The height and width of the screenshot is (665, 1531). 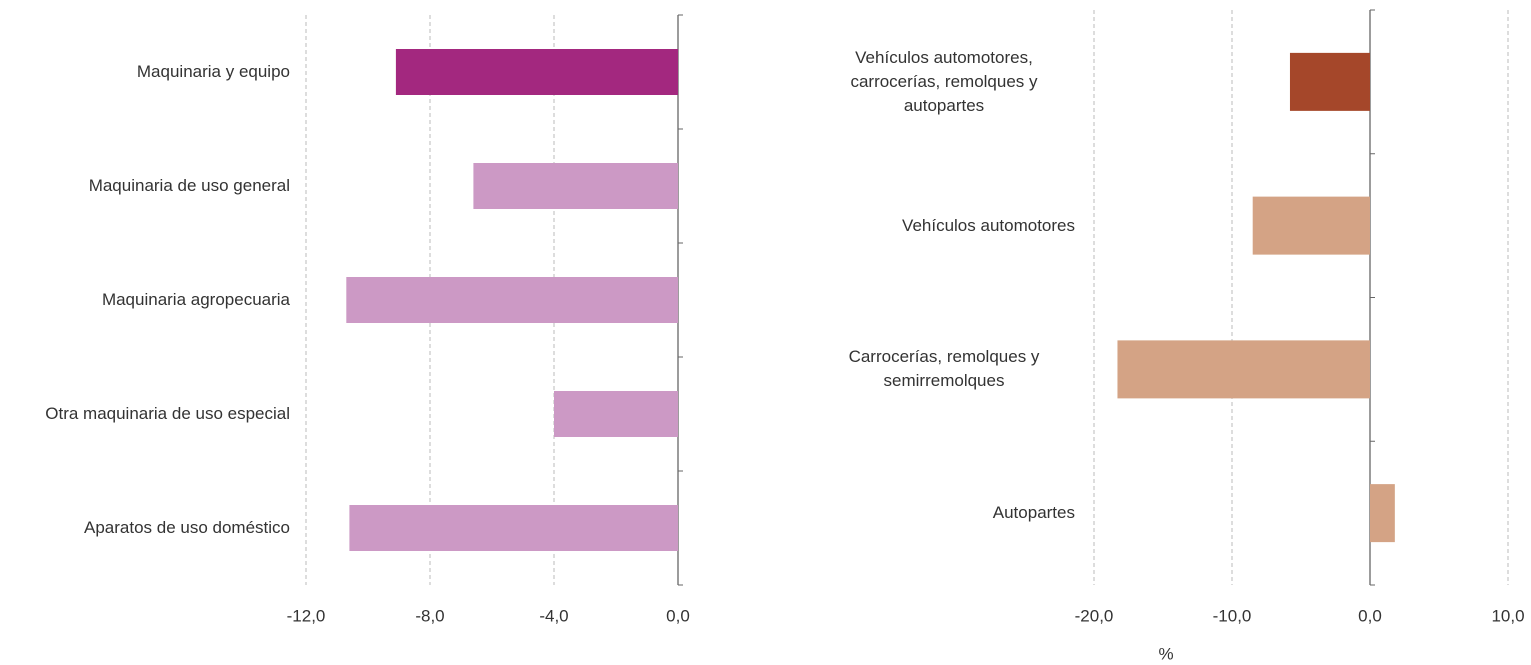 I want to click on category-label-box: Aparatos de uso doméstico, so click(x=147, y=528).